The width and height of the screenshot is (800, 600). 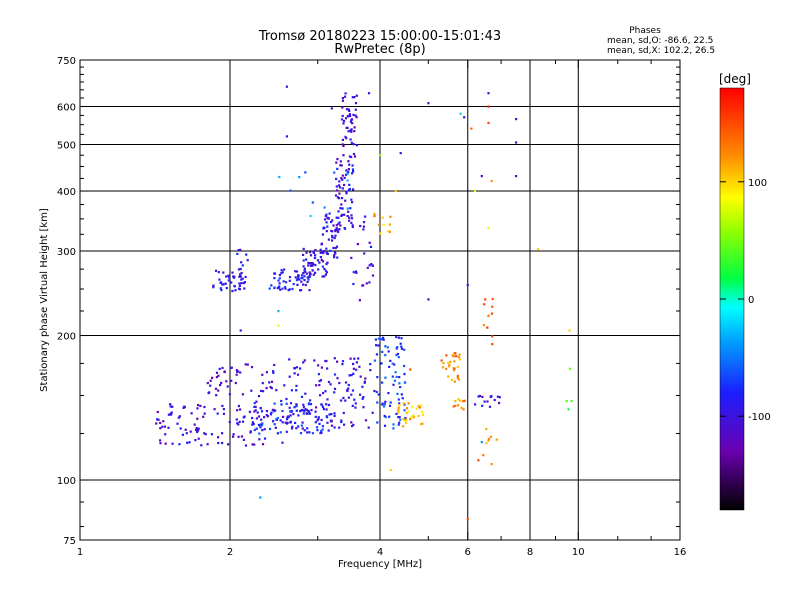 I want to click on y-tick-label: 500, so click(x=66, y=146).